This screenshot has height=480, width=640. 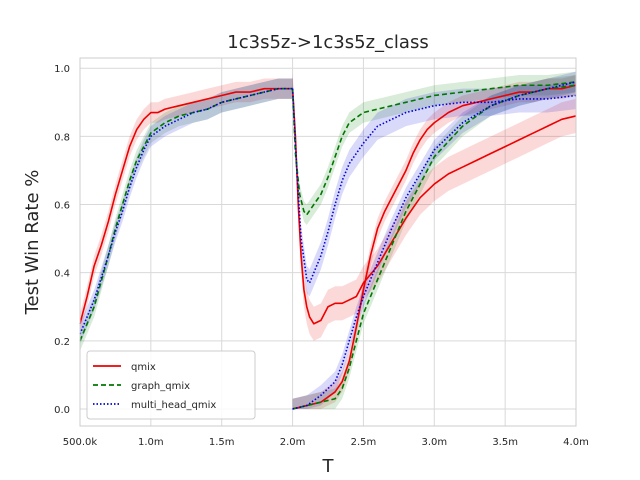 I want to click on y-tick-label: 0.0, so click(x=62, y=410).